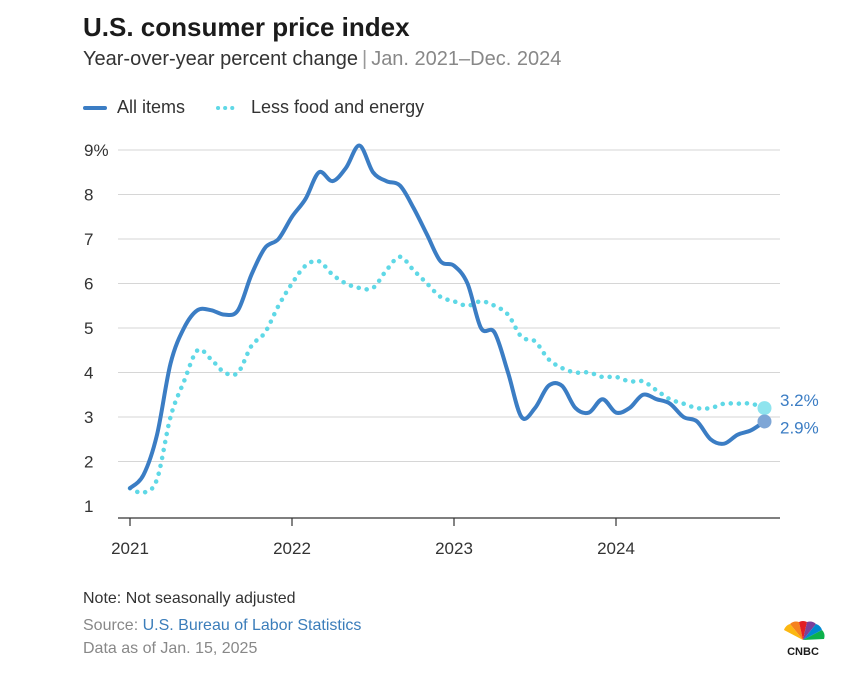 Image resolution: width=864 pixels, height=685 pixels. I want to click on cnbc-peacock-icon: CNBC, so click(804, 639).